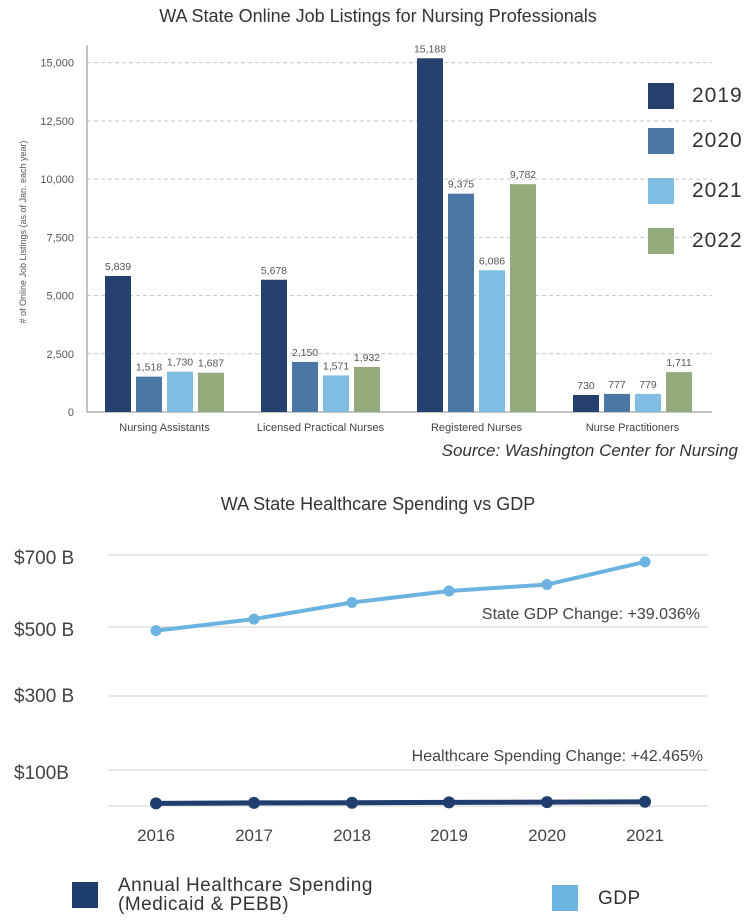 The height and width of the screenshot is (924, 756). Describe the element at coordinates (557, 756) in the screenshot. I see `spending-change-annotation: Healthcare Spending Change: +42.465%` at that location.